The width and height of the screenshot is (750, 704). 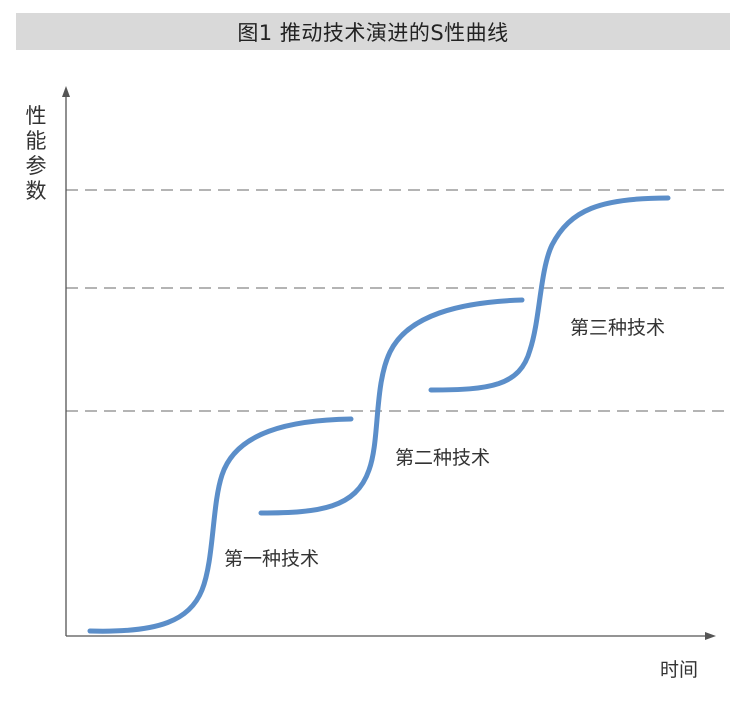 What do you see at coordinates (391, 406) in the screenshot?
I see `s-curve-second-technology` at bounding box center [391, 406].